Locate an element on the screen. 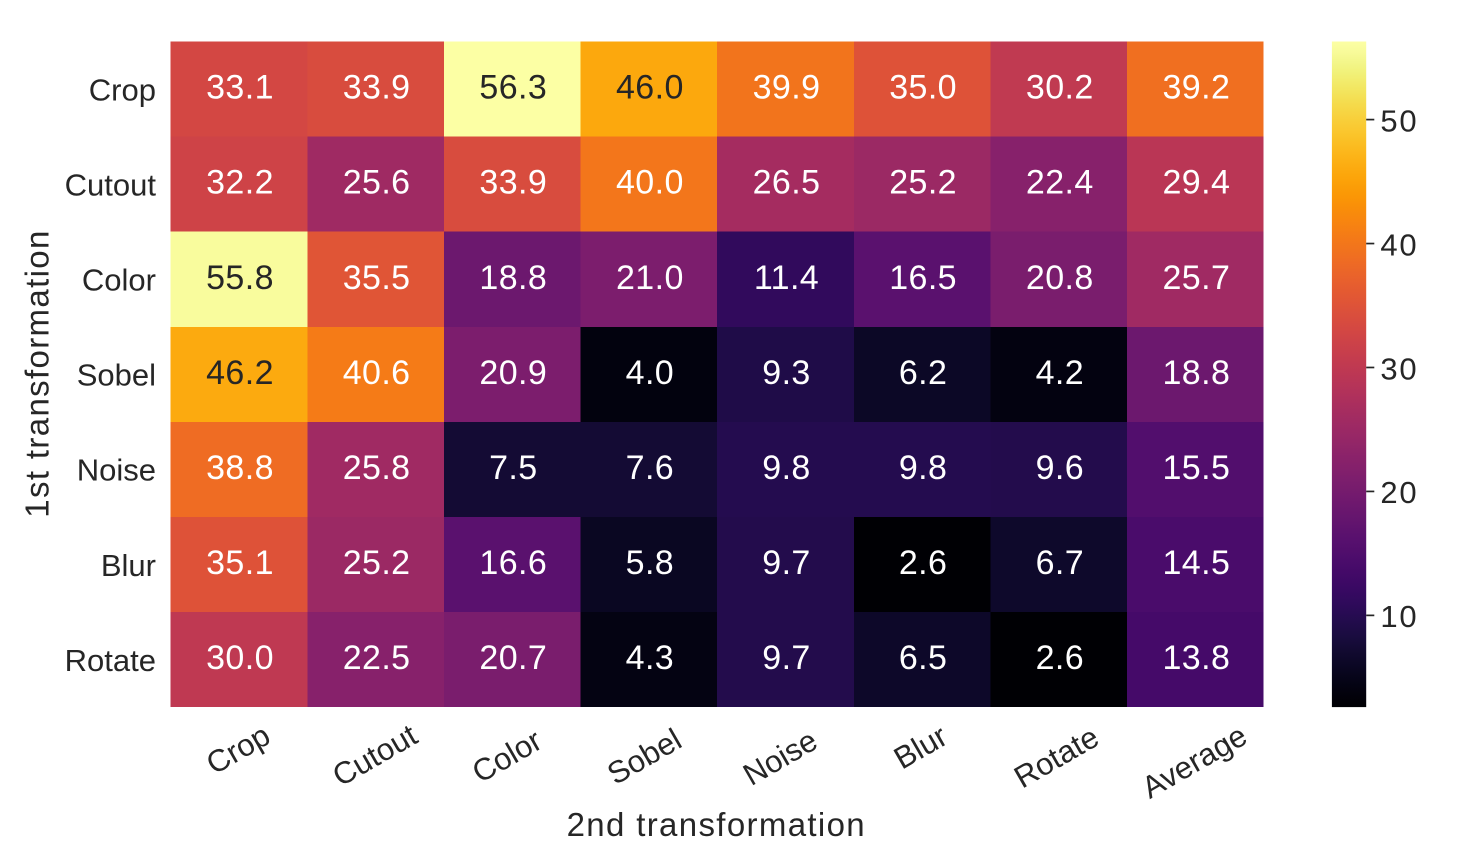 This screenshot has width=1471, height=859. svg-text: 50 is located at coordinates (1399, 120).